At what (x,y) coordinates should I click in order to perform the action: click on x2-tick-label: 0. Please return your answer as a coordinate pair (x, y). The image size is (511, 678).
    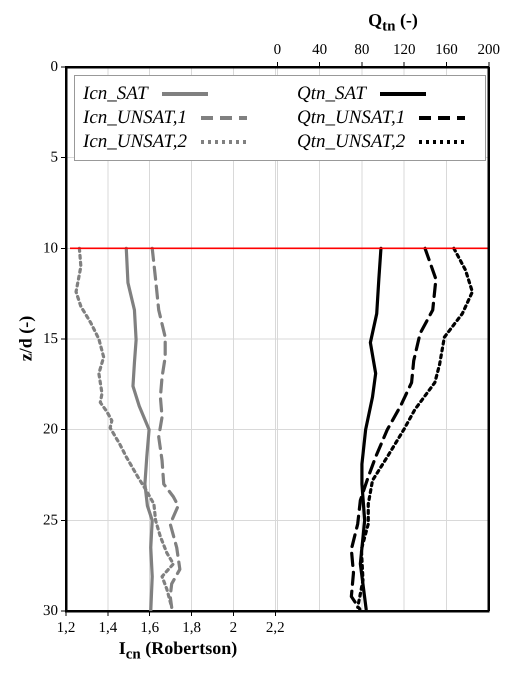
    Looking at the image, I should click on (278, 50).